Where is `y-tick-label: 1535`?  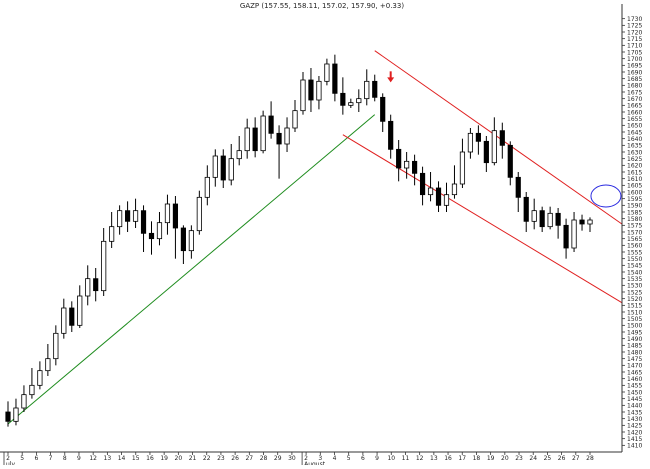 y-tick-label: 1535 is located at coordinates (634, 279).